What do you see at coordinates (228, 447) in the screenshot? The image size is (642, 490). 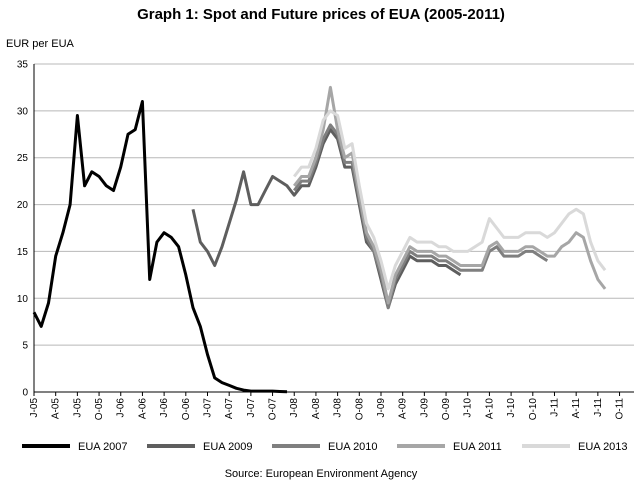 I see `legend-label: EUA 2009` at bounding box center [228, 447].